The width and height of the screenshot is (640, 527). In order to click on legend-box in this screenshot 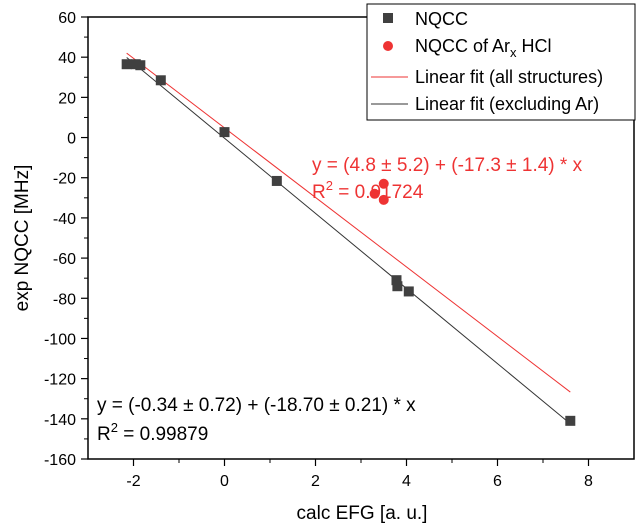, I will do `click(501, 62)`.